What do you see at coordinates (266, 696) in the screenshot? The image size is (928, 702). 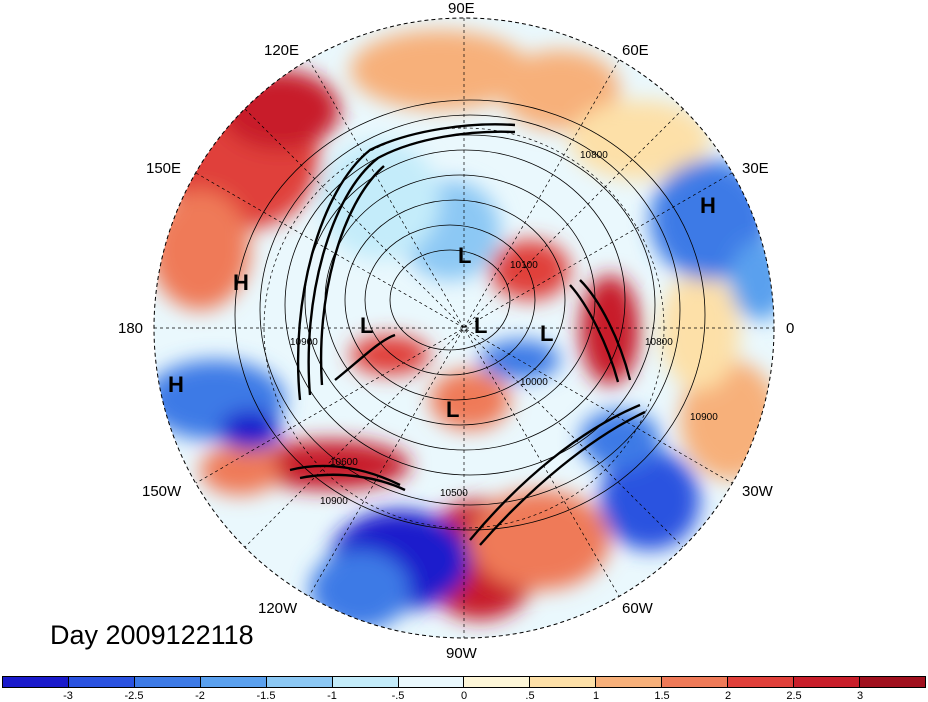 I see `colorbar-tick-label: -1.5` at bounding box center [266, 696].